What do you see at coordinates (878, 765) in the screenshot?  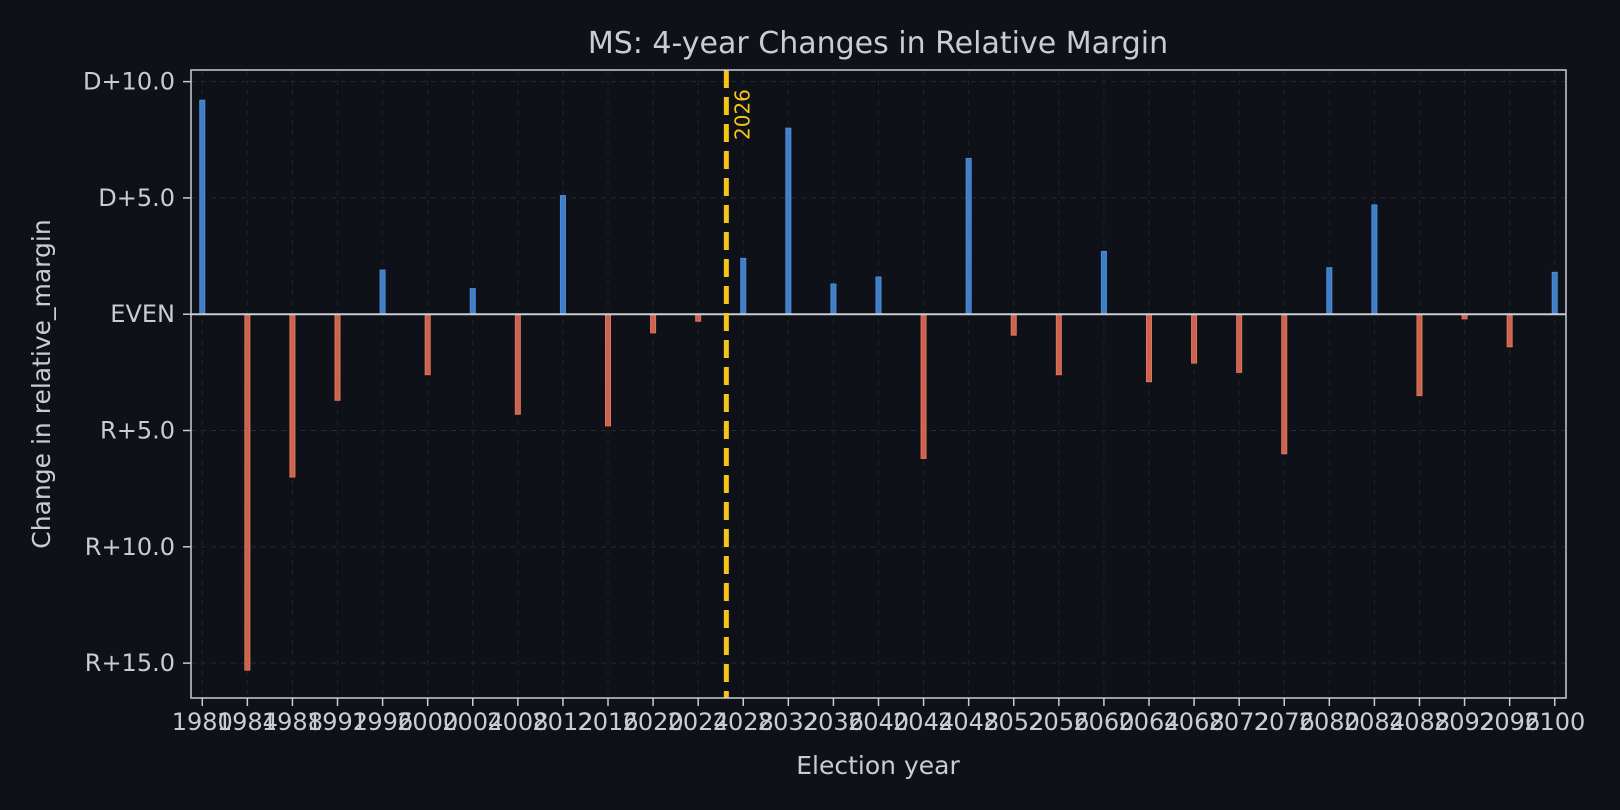 I see `x-axis-label: Election year` at bounding box center [878, 765].